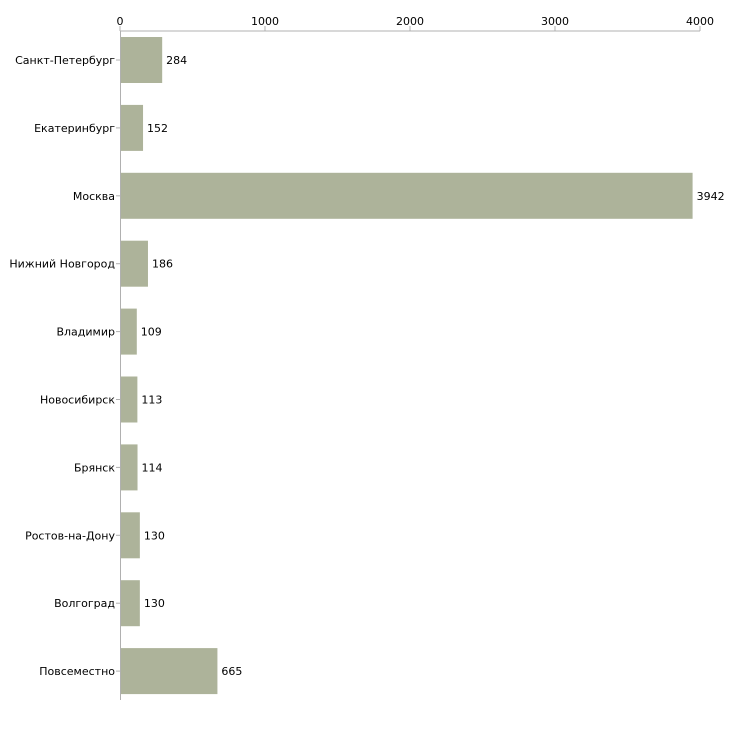 The width and height of the screenshot is (730, 734). Describe the element at coordinates (711, 196) in the screenshot. I see `value-label: 3942` at that location.